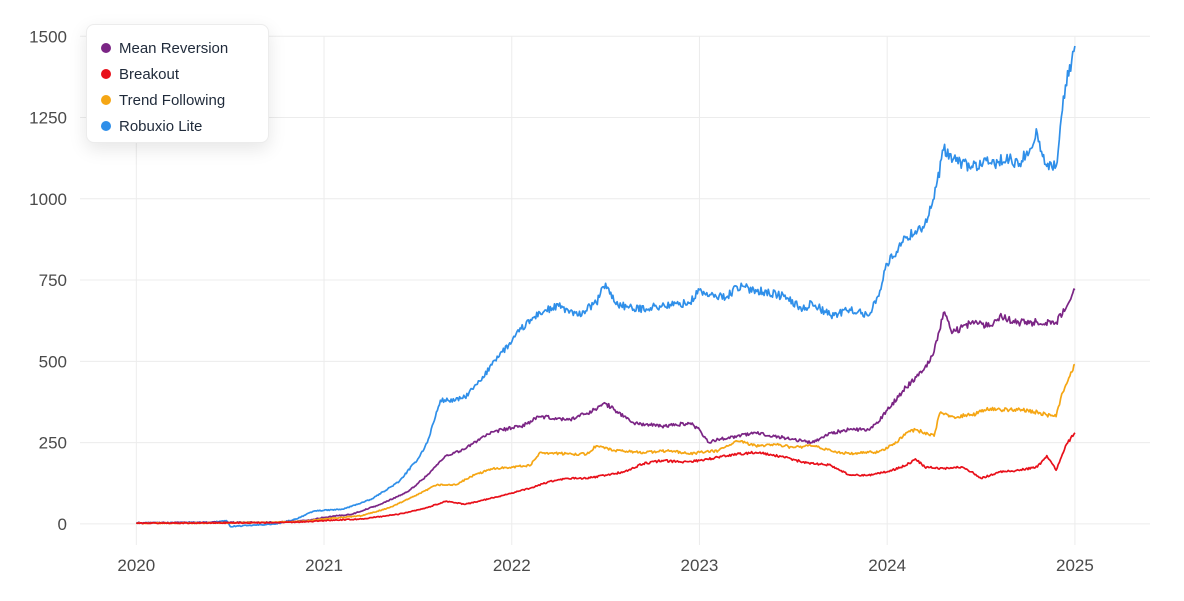  I want to click on x-tick-label: 2021, so click(324, 565).